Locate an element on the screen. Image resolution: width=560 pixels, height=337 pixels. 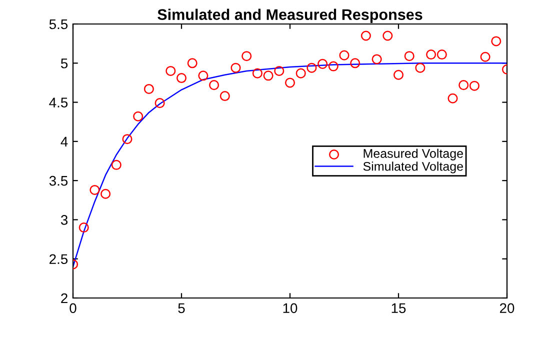
x-tick-label: 20 is located at coordinates (507, 308).